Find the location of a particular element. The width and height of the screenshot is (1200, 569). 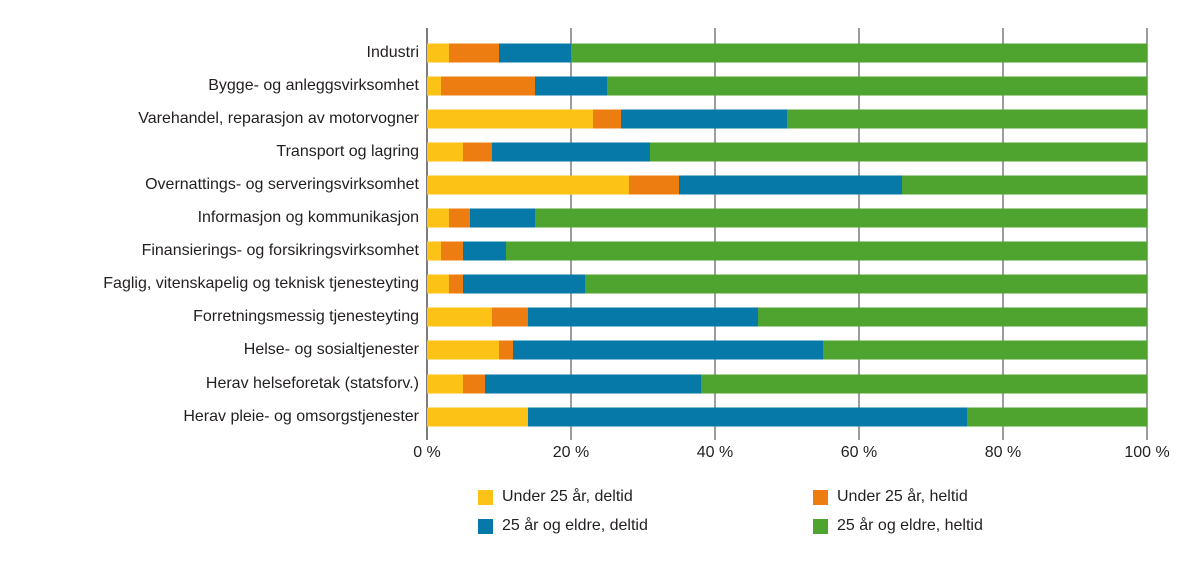

bar-row: Herav pleie- og omsorgstjenester is located at coordinates (600, 416).